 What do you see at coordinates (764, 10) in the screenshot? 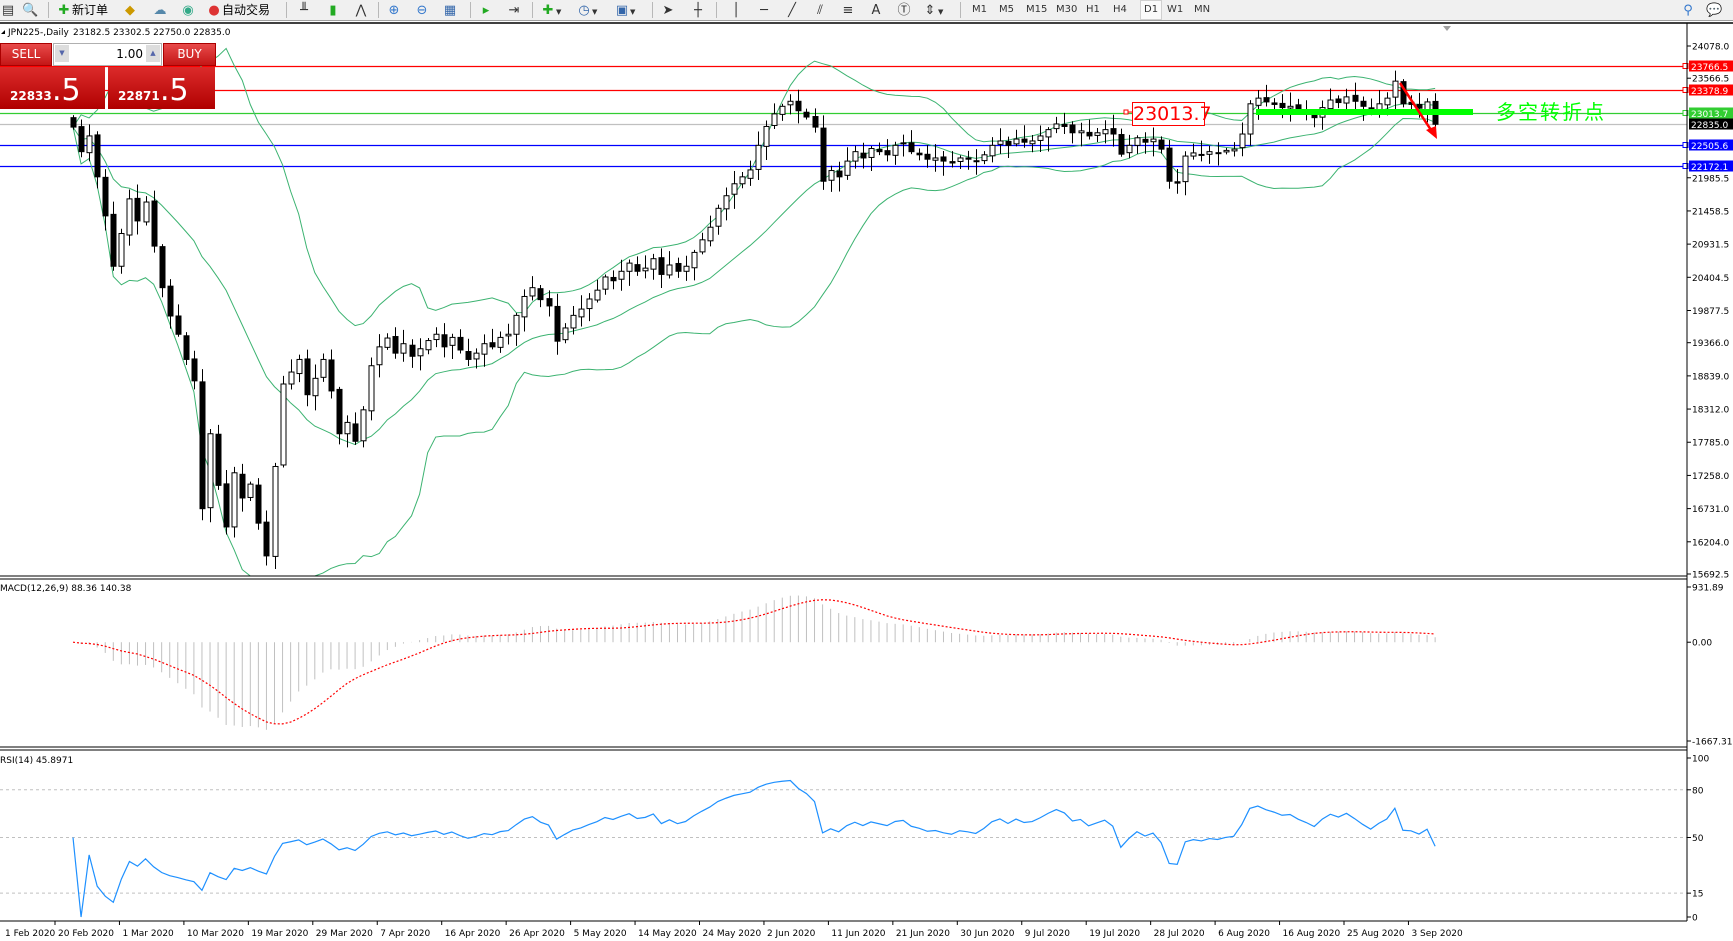
I see `horizontal-line-icon: ─` at bounding box center [764, 10].